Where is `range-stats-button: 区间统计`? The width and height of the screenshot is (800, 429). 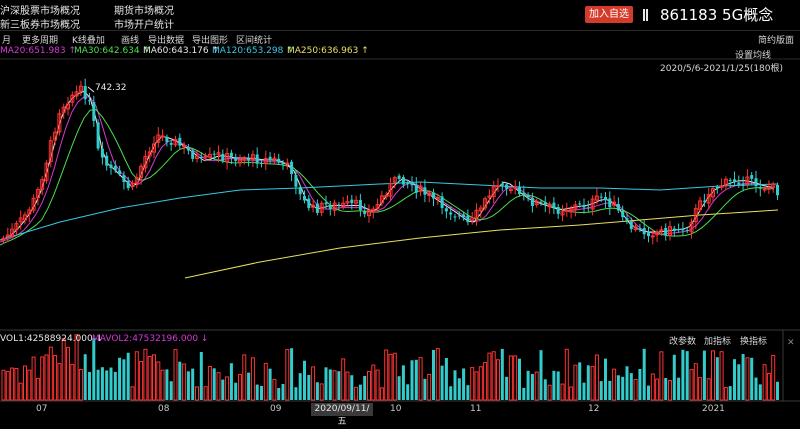
range-stats-button: 区间统计 is located at coordinates (254, 41).